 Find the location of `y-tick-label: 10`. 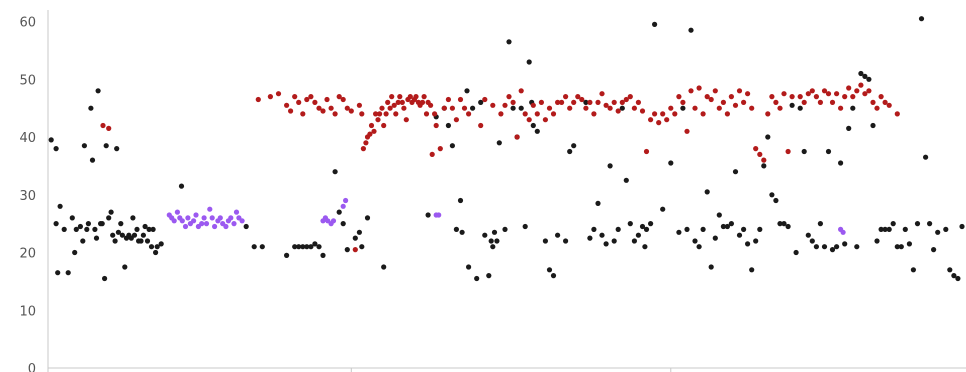

y-tick-label: 10 is located at coordinates (27, 311).